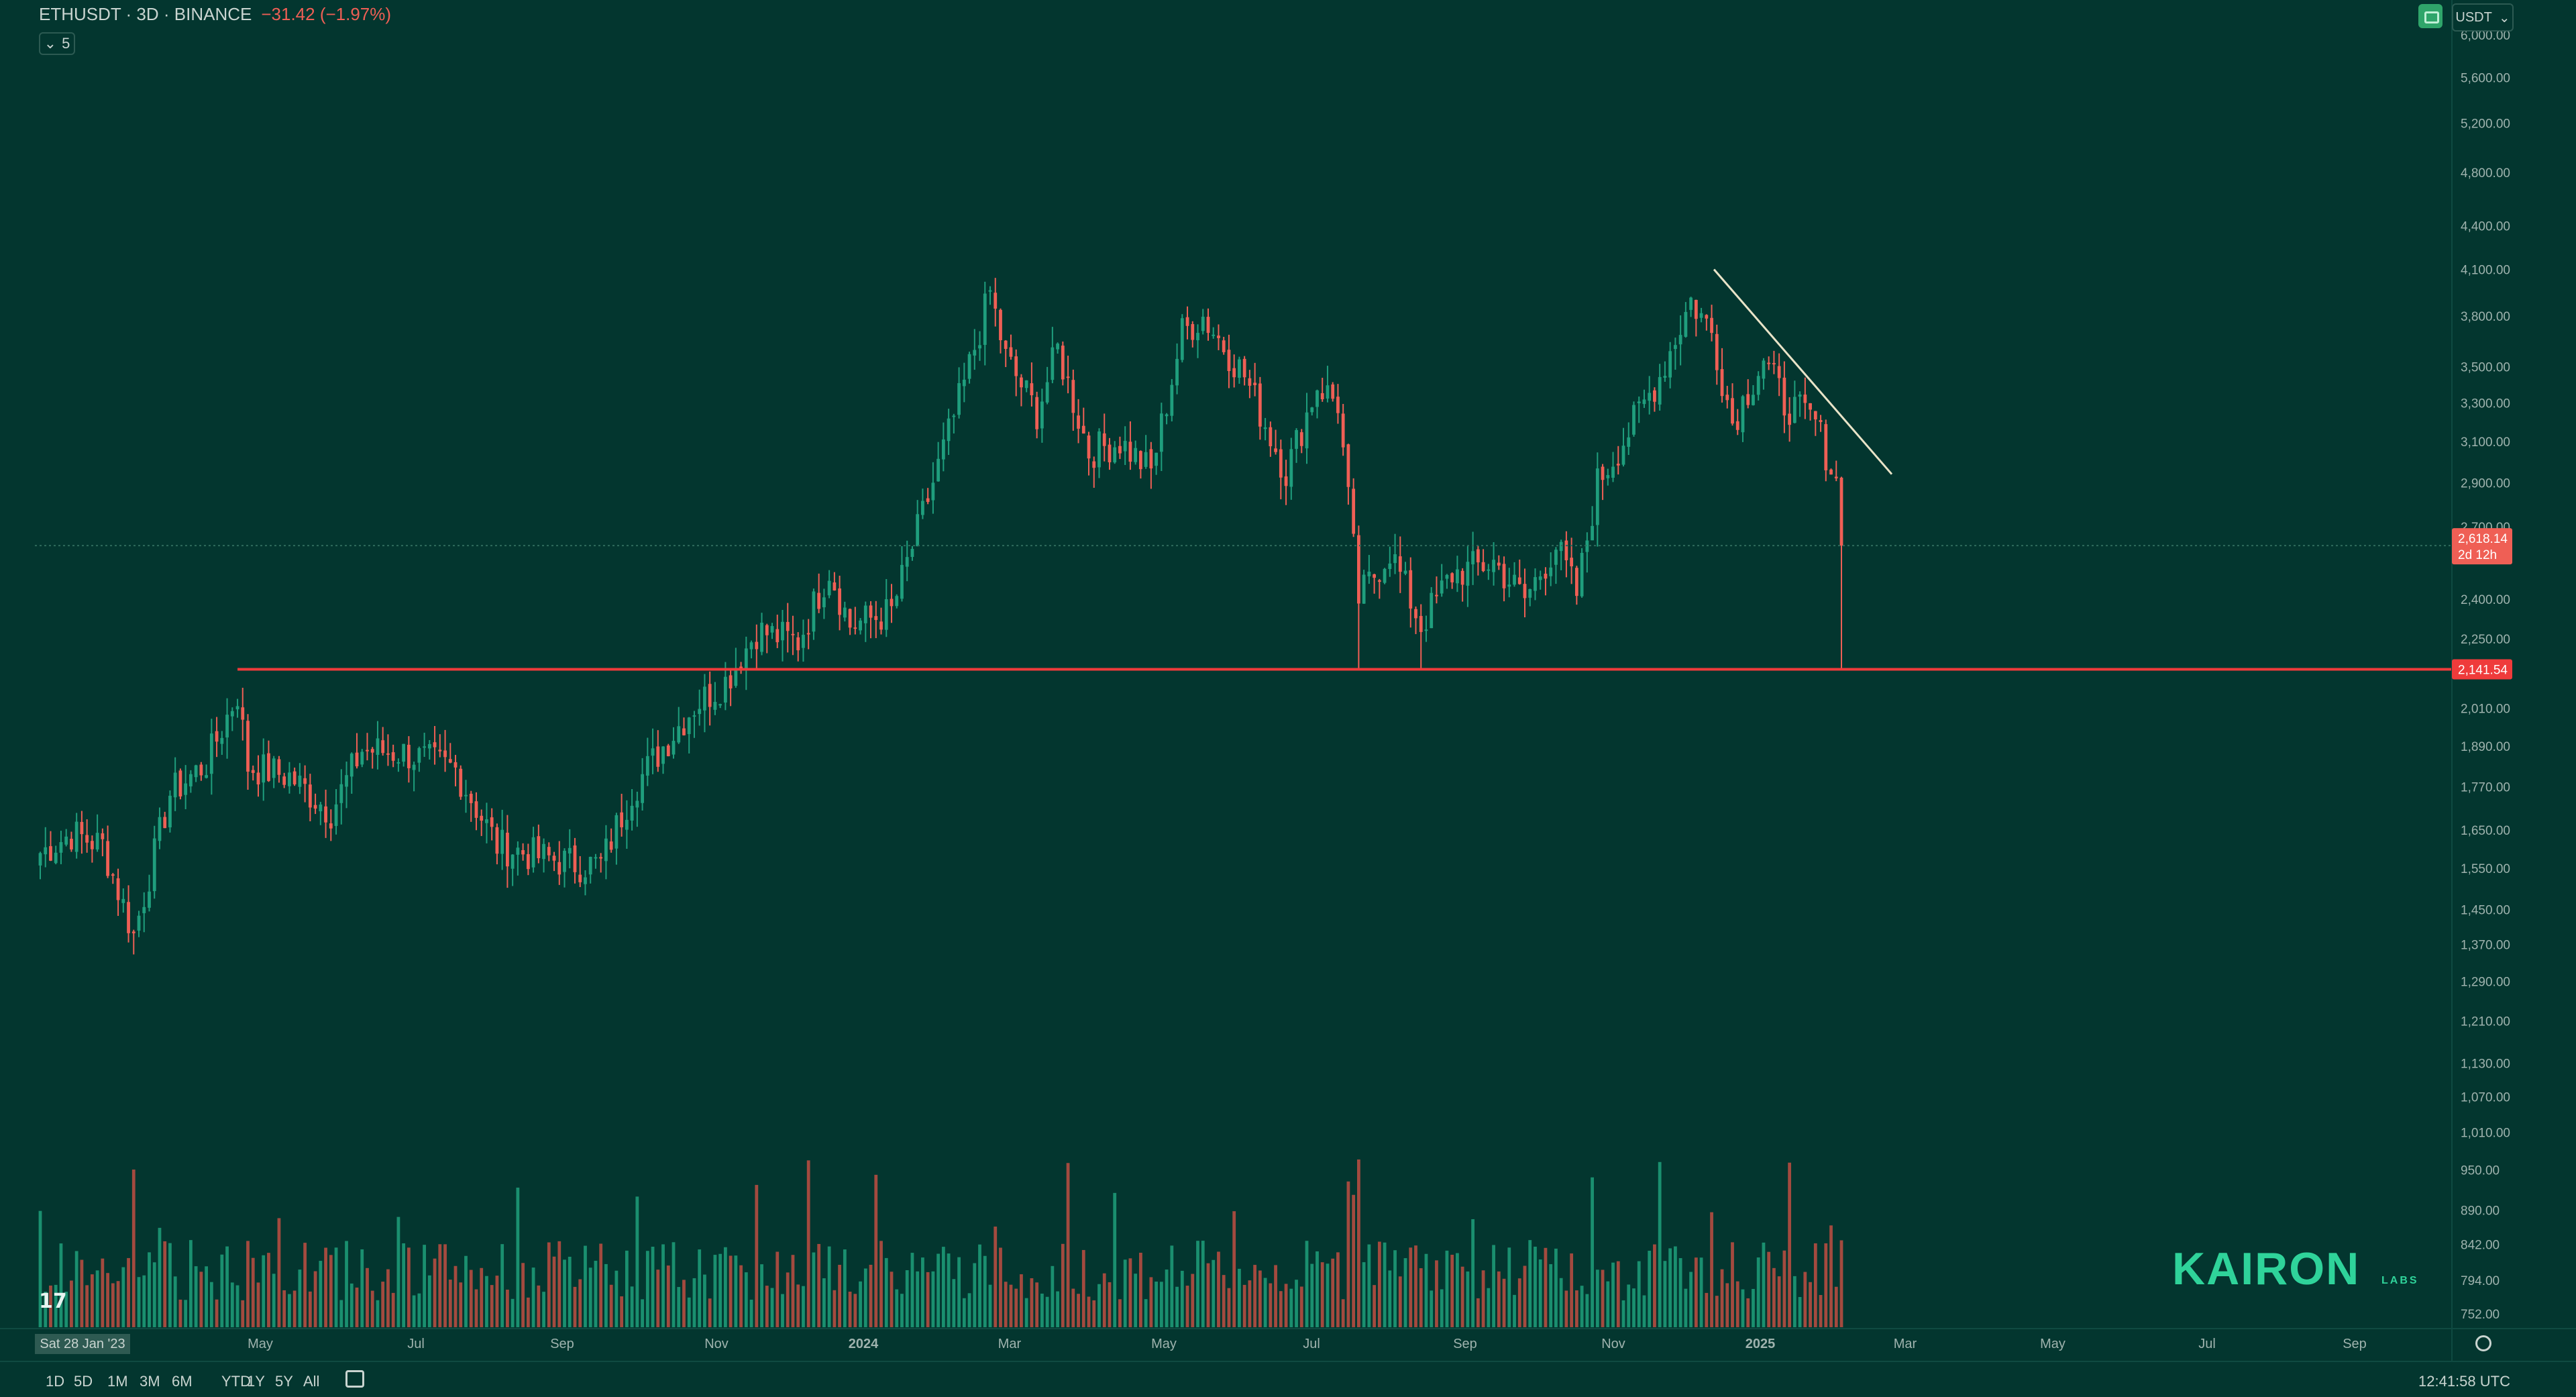 The width and height of the screenshot is (2576, 1397). What do you see at coordinates (182, 1382) in the screenshot?
I see `timeframe-6m: 6M` at bounding box center [182, 1382].